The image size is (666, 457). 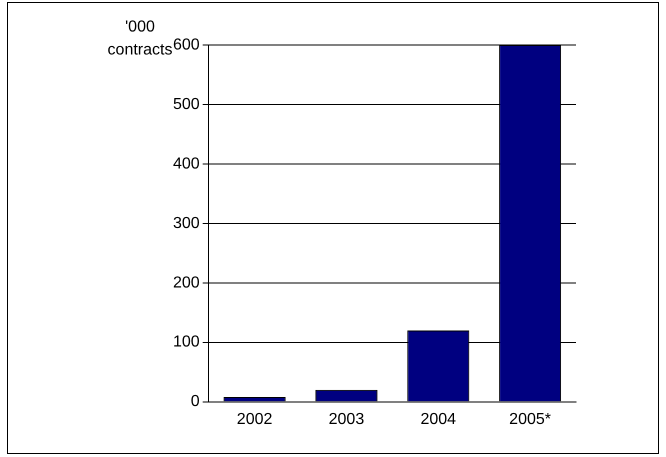 What do you see at coordinates (186, 223) in the screenshot?
I see `y-tick-label: 300` at bounding box center [186, 223].